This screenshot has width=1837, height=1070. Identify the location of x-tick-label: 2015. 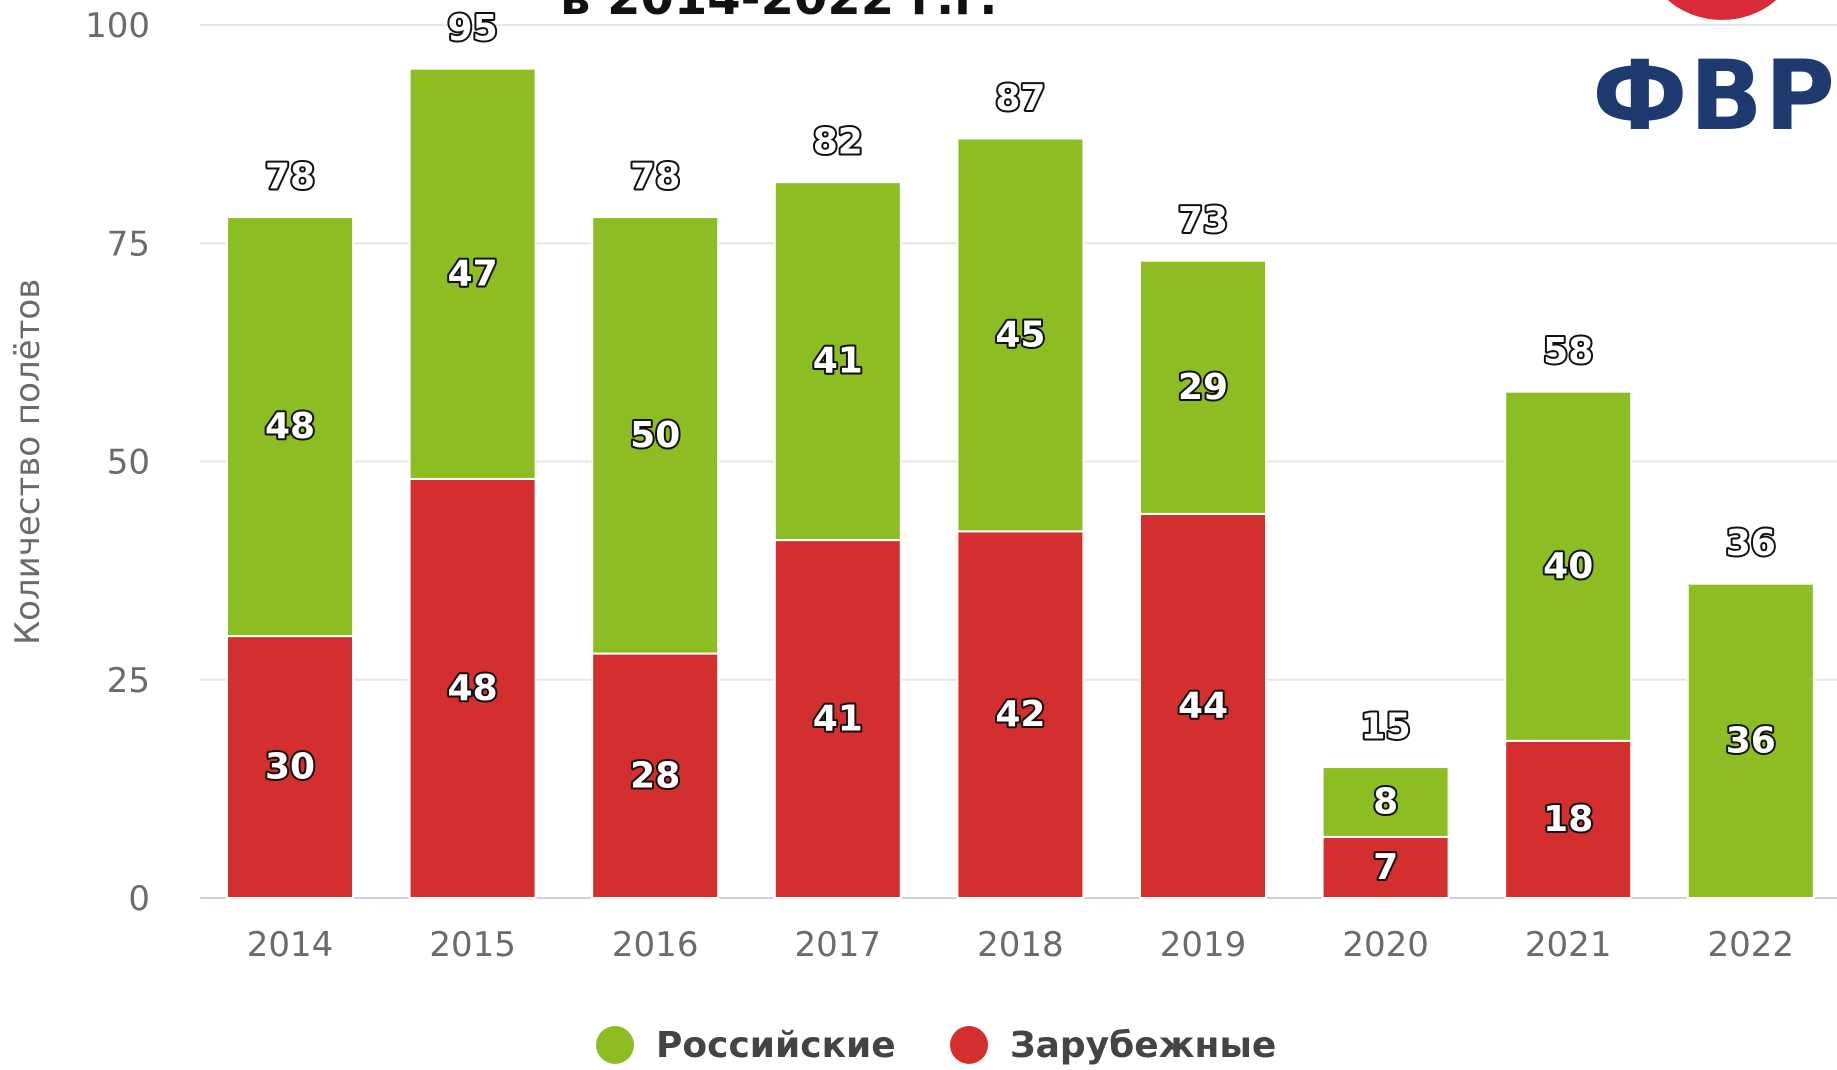
(472, 945).